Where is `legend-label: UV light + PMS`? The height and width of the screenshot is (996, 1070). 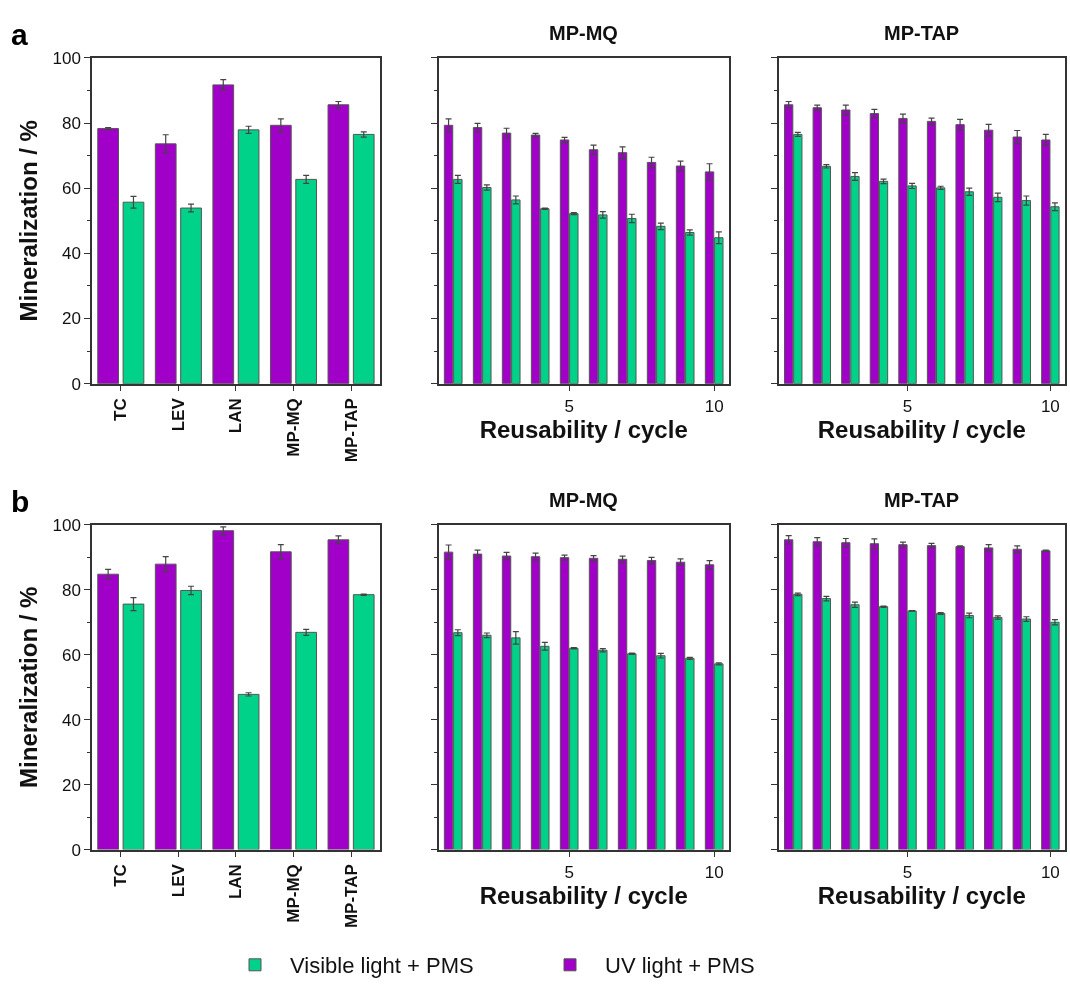 legend-label: UV light + PMS is located at coordinates (680, 966).